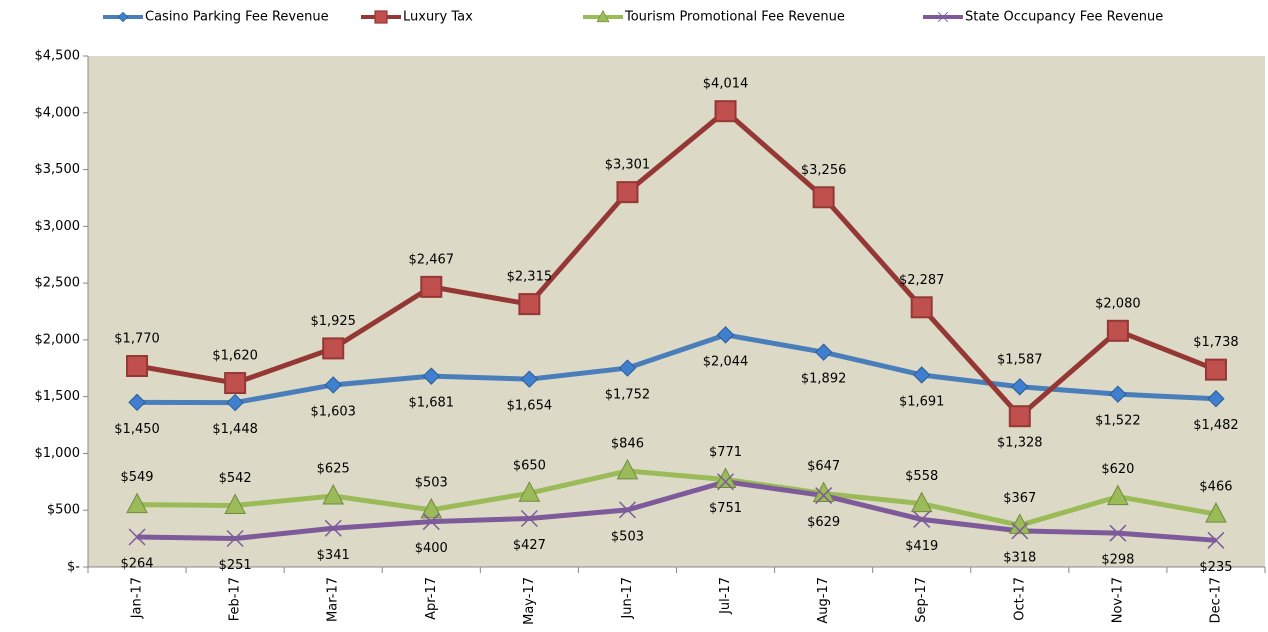 The image size is (1268, 632). Describe the element at coordinates (628, 165) in the screenshot. I see `data-label: $3,301` at that location.